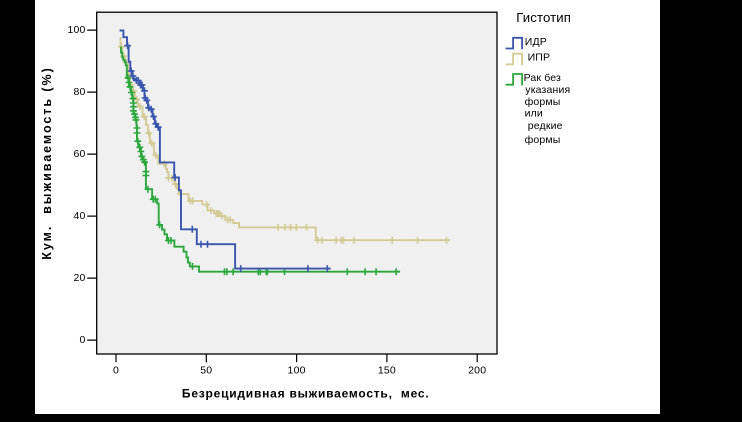  I want to click on svg-text: указания, so click(547, 90).